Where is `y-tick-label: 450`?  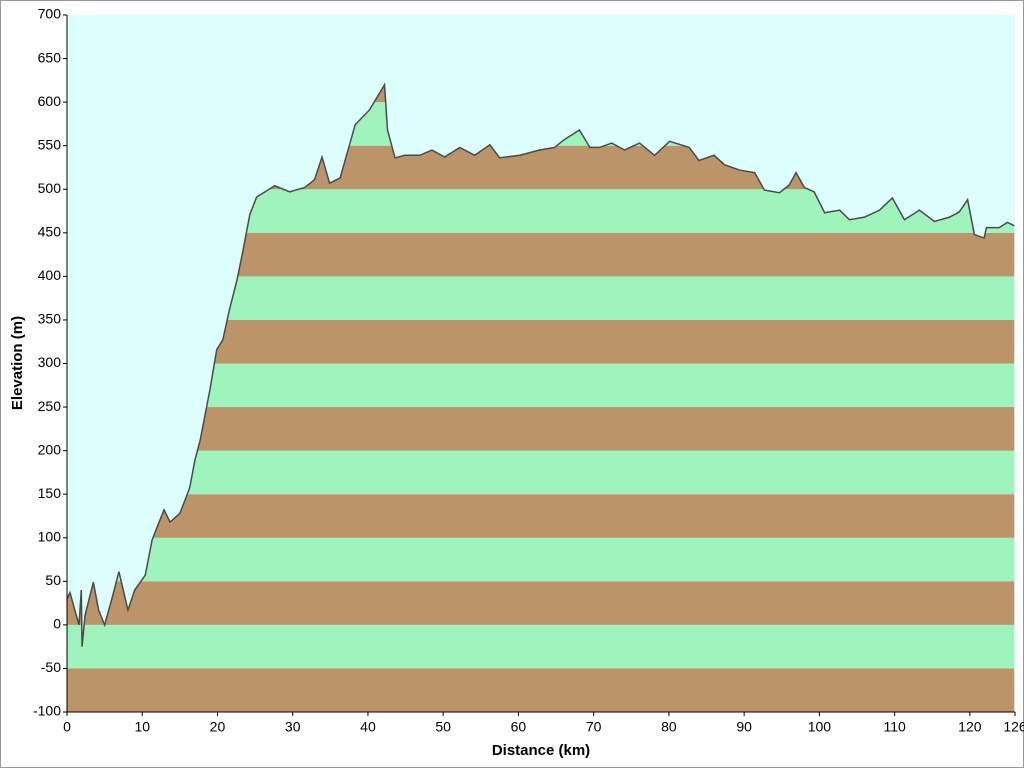
y-tick-label: 450 is located at coordinates (50, 232).